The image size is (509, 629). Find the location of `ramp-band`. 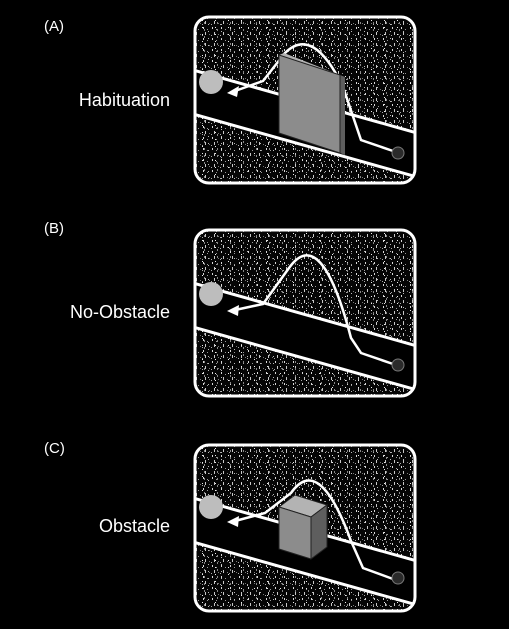

ramp-band is located at coordinates (305, 336).